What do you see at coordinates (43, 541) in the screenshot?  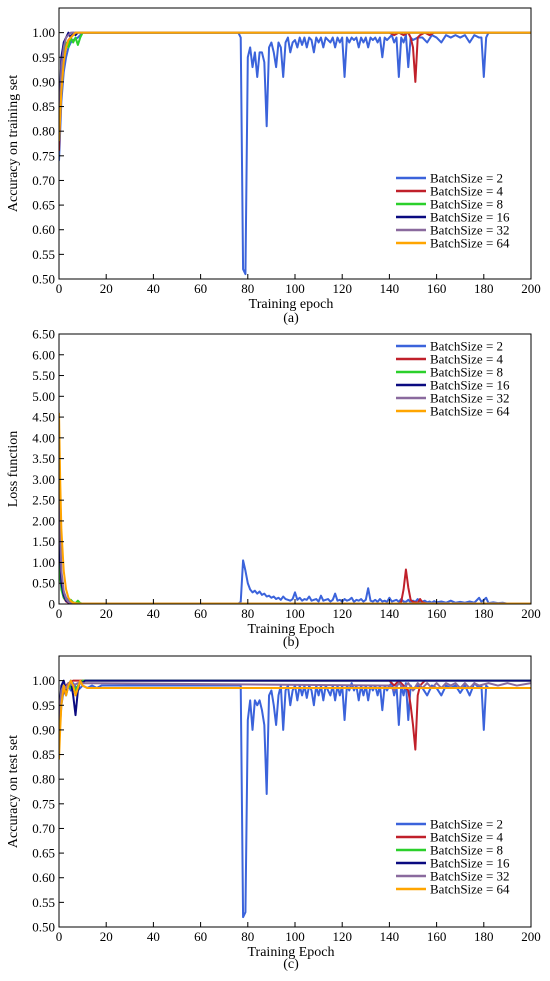 I see `y-tick-label: 1.50` at bounding box center [43, 541].